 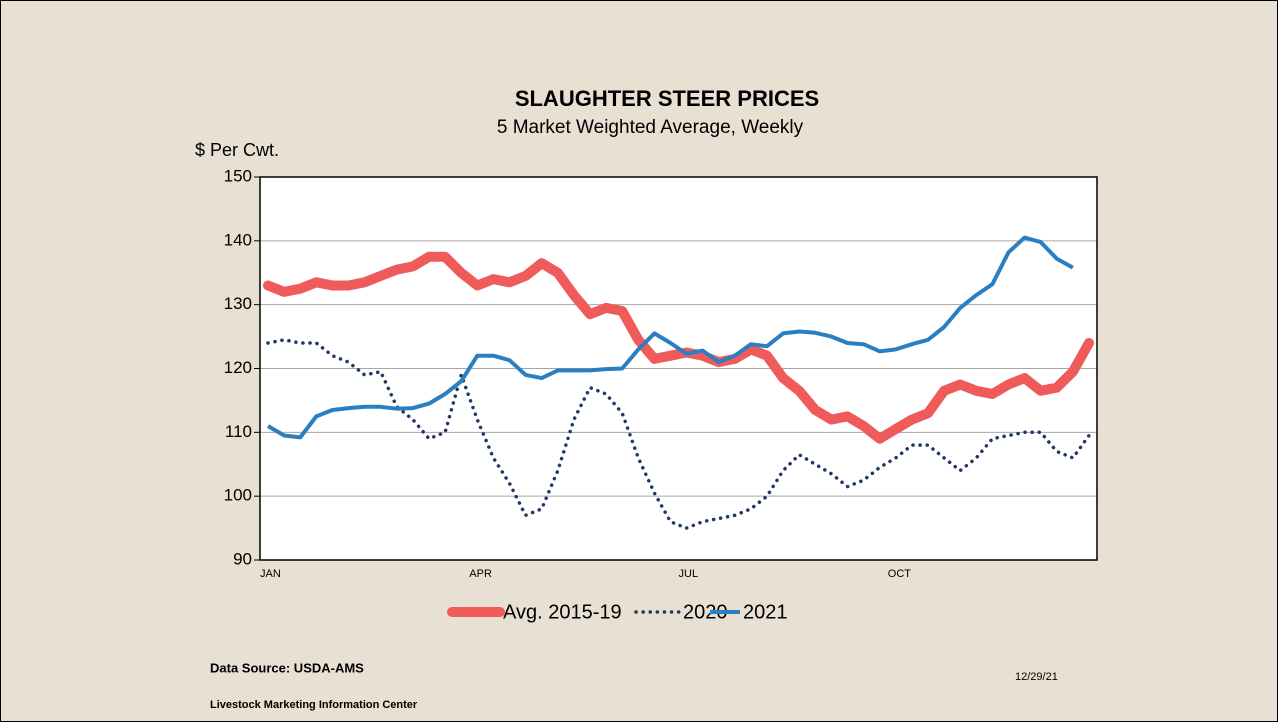 What do you see at coordinates (238, 175) in the screenshot?
I see `y-tick-label: 150` at bounding box center [238, 175].